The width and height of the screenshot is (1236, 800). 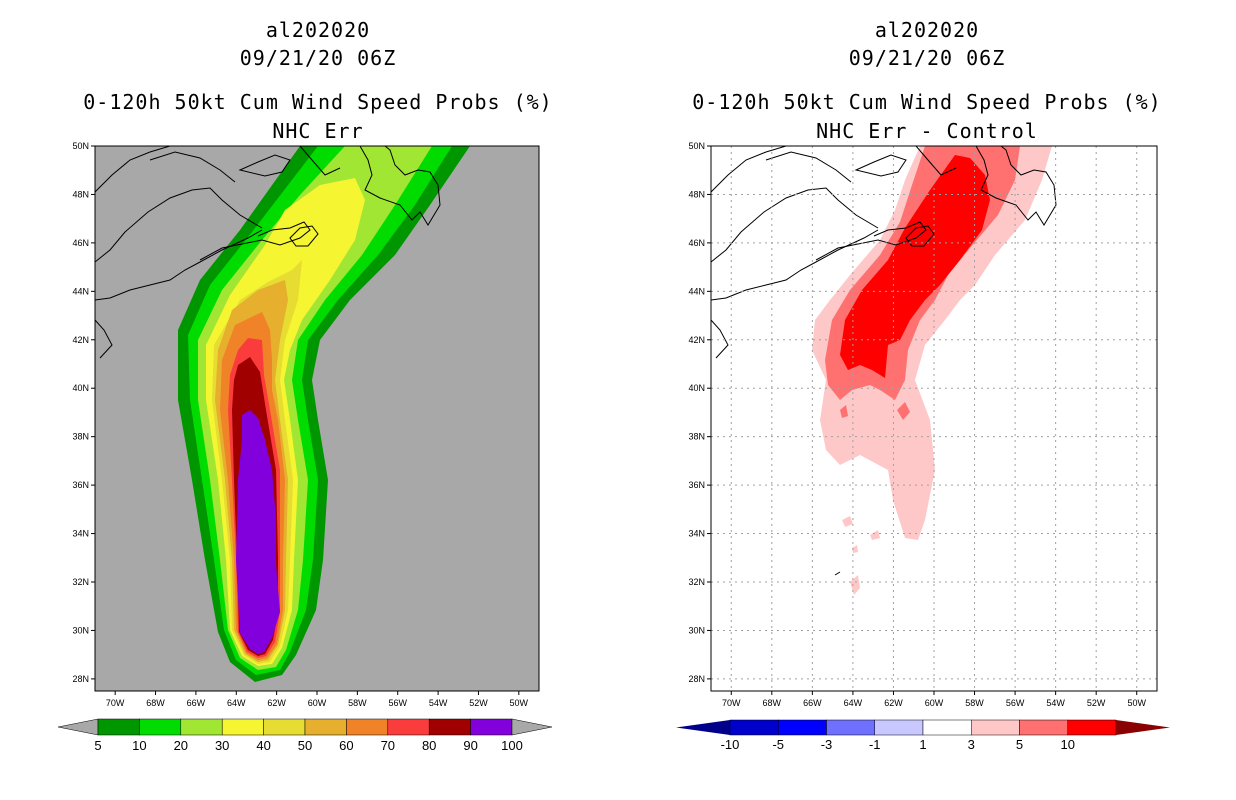 I want to click on x-tick-label: 50W, so click(x=519, y=703).